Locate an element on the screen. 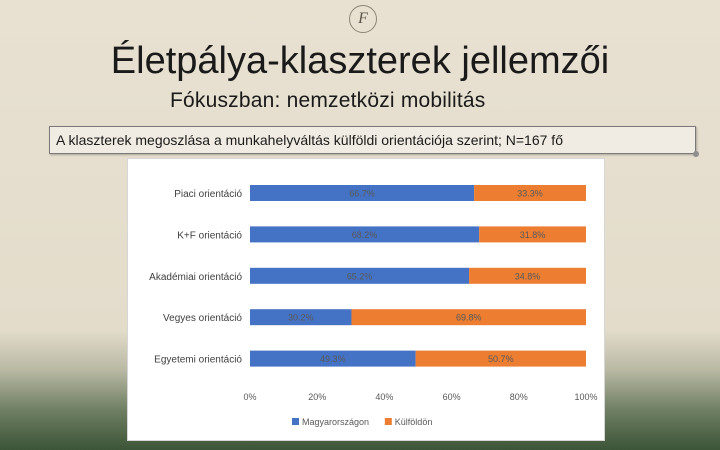 The width and height of the screenshot is (720, 450). category-label: Vegyes orientáció is located at coordinates (202, 318).